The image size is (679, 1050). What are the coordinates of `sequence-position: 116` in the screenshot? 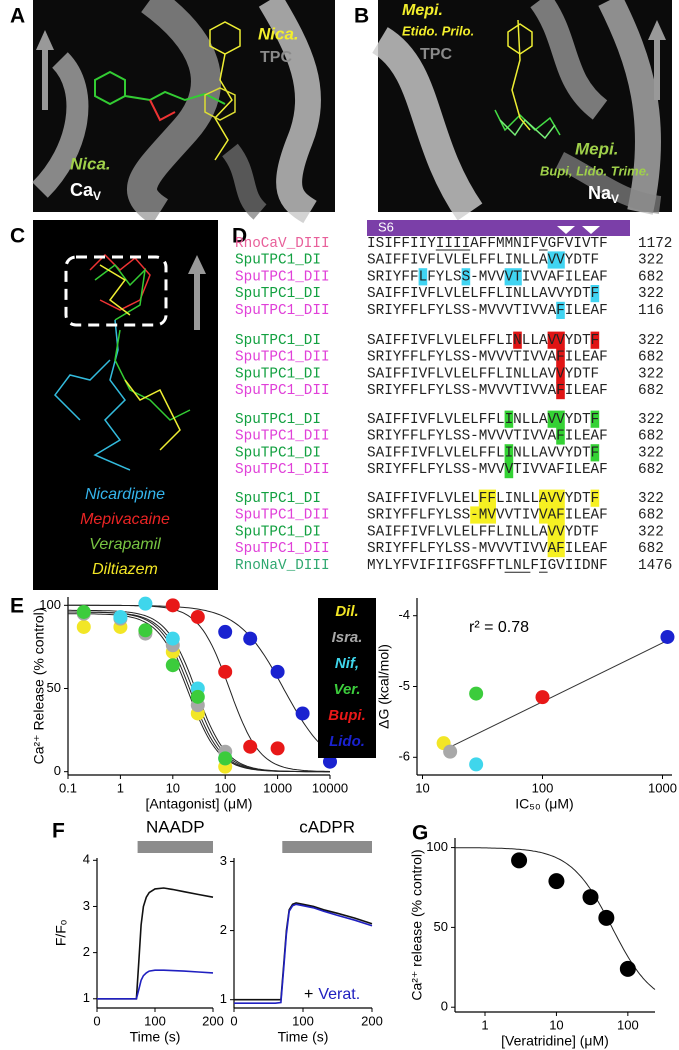 It's located at (651, 311).